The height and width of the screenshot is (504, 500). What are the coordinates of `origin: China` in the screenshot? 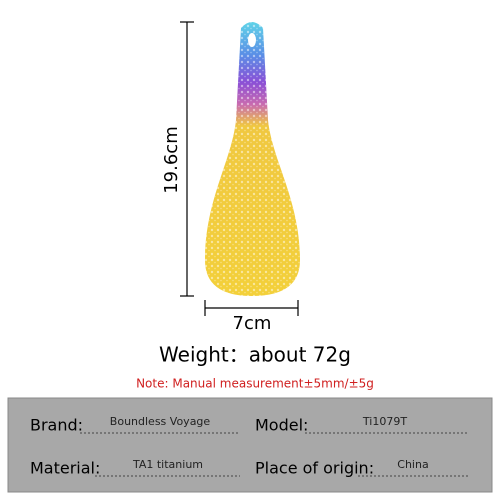 It's located at (412, 464).